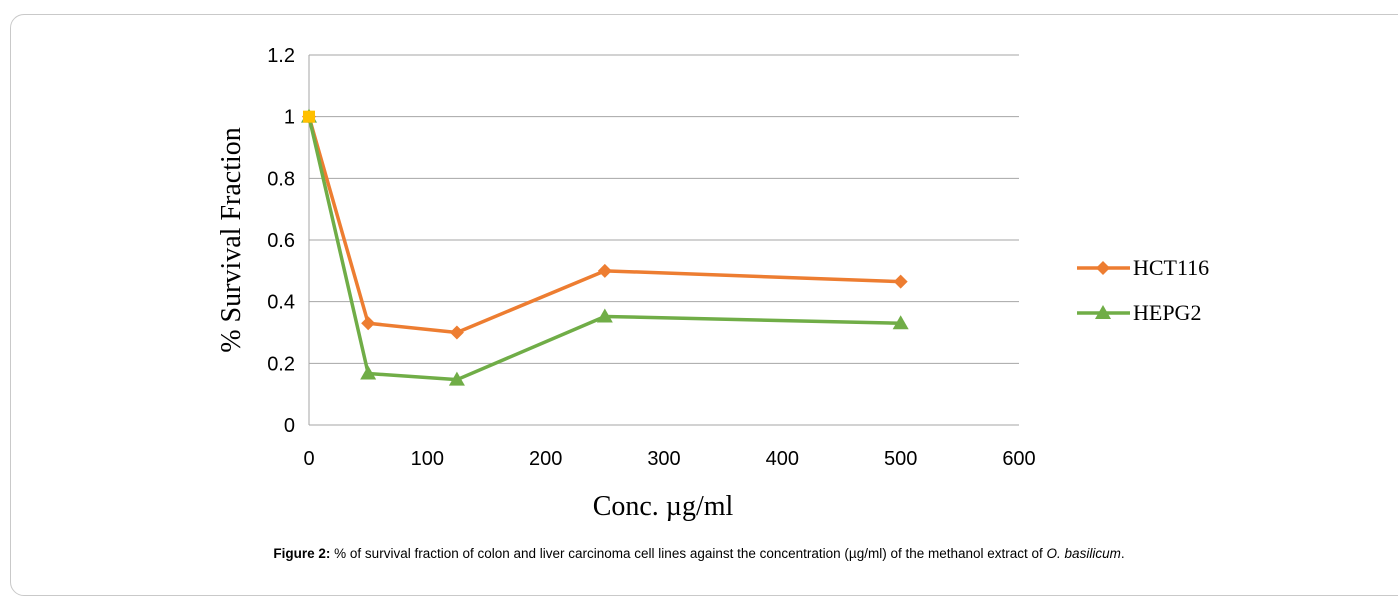 The height and width of the screenshot is (596, 1398). I want to click on y-tick-label-3: 0.6, so click(281, 241).